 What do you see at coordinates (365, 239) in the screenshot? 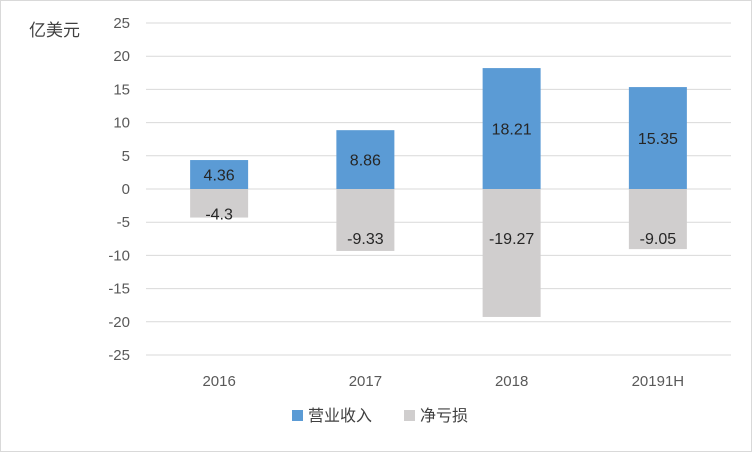
I see `data-label: -9.33` at bounding box center [365, 239].